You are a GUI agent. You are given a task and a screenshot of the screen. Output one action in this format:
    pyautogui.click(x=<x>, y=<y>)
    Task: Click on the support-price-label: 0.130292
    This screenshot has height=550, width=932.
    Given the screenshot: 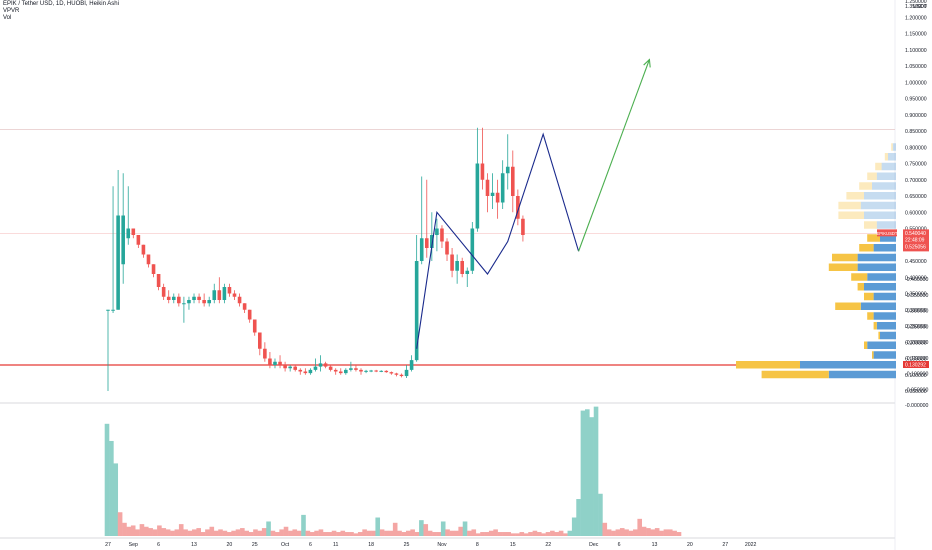 What is the action you would take?
    pyautogui.click(x=915, y=366)
    